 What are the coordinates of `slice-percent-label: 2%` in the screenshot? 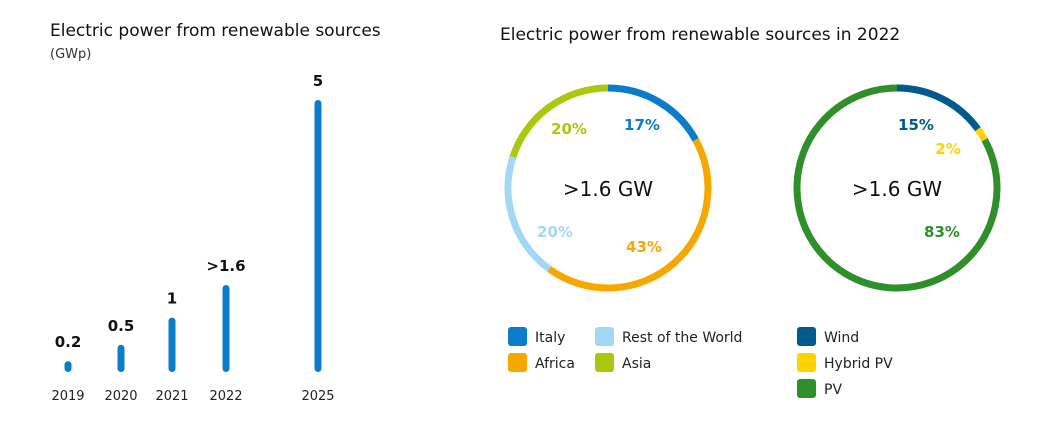 It's located at (947, 149).